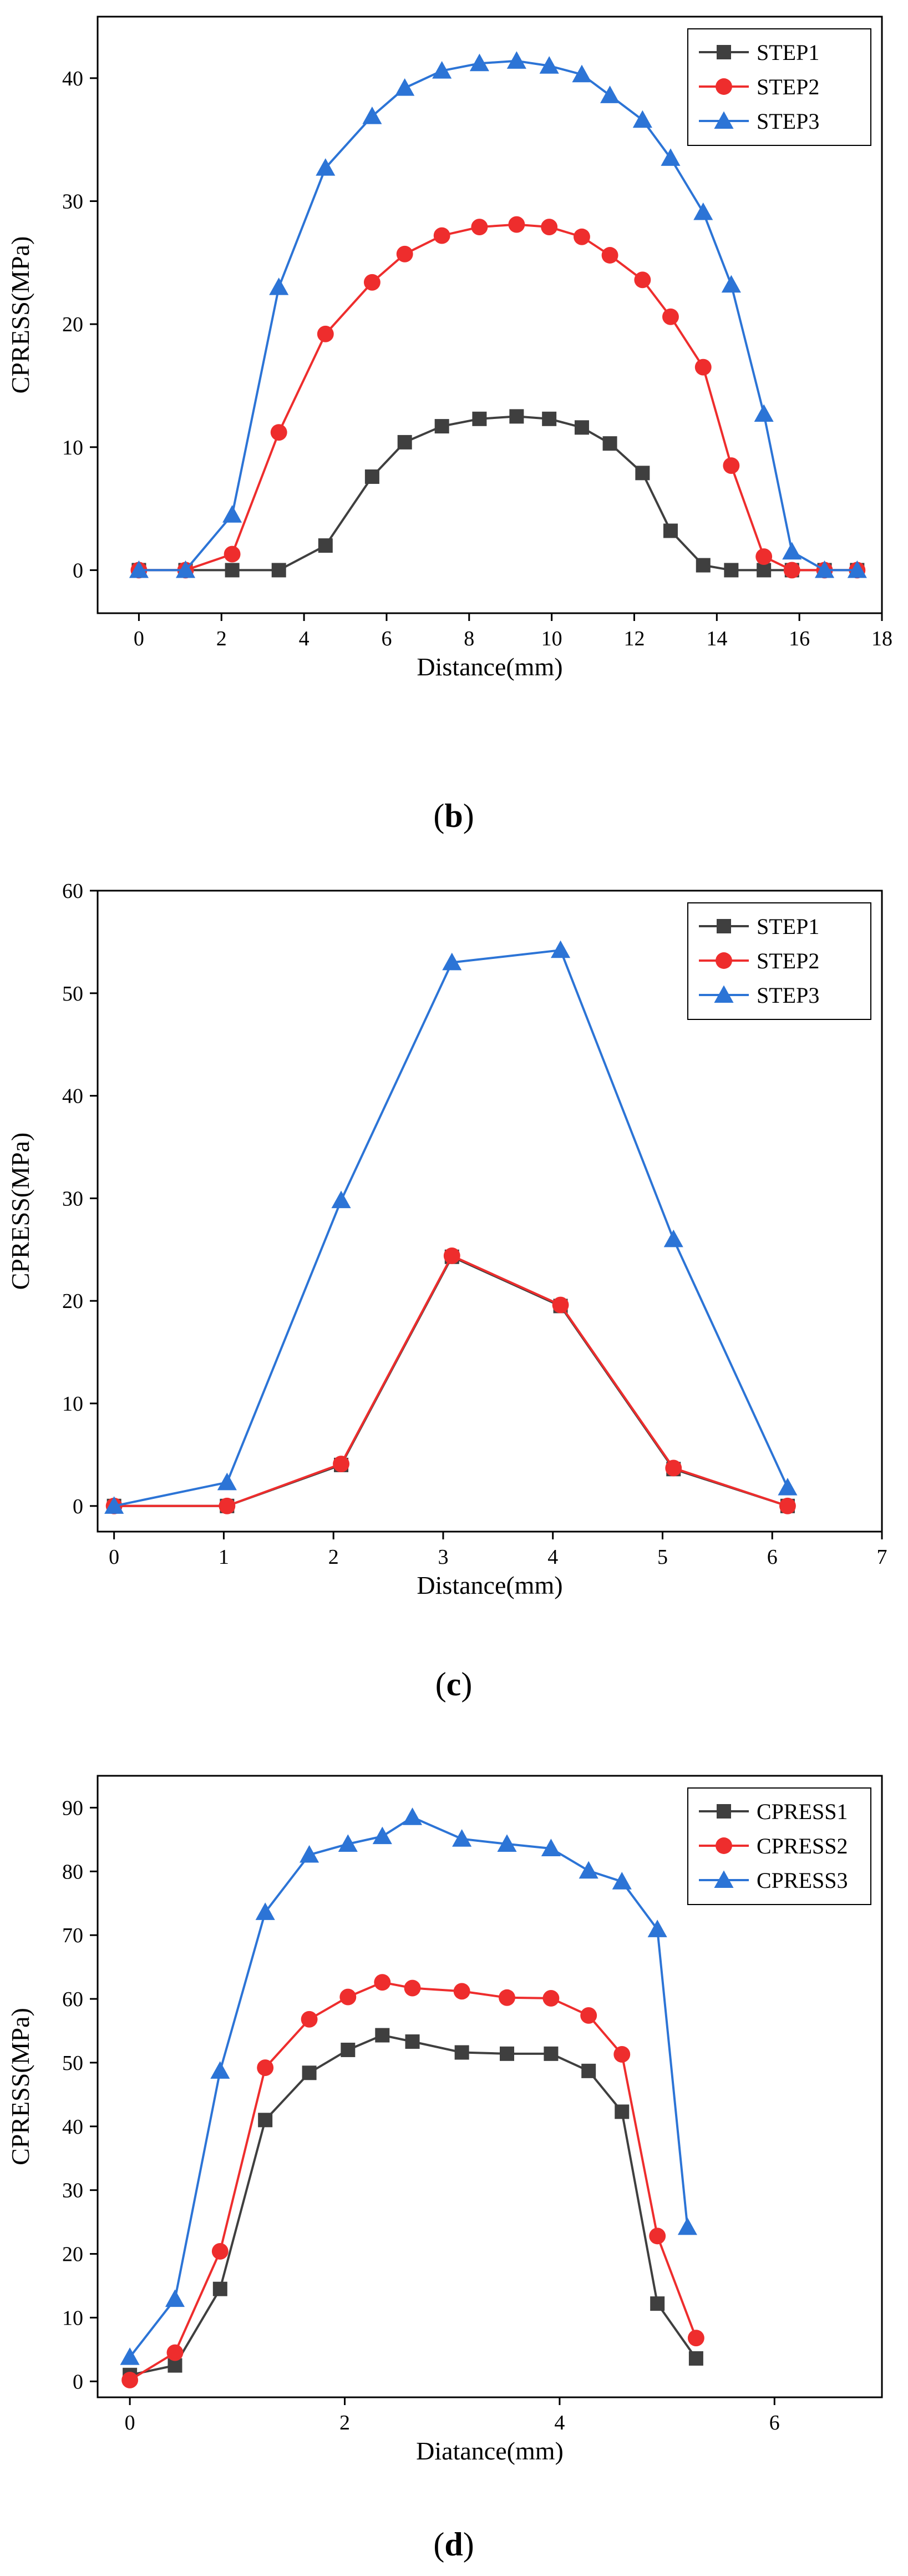 The width and height of the screenshot is (908, 2576). Describe the element at coordinates (469, 638) in the screenshot. I see `x-tick-label: 8` at that location.